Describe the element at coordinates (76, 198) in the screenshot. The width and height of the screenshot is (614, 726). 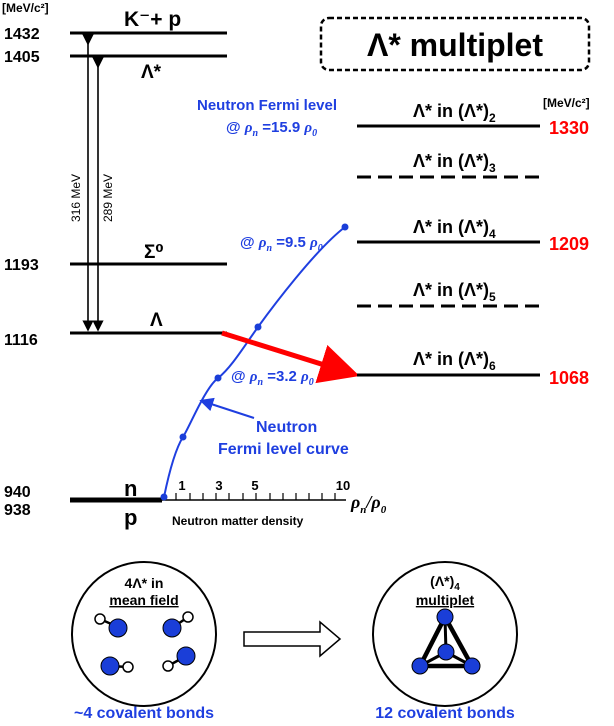
I see `gap-label-316: 316 MeV` at that location.